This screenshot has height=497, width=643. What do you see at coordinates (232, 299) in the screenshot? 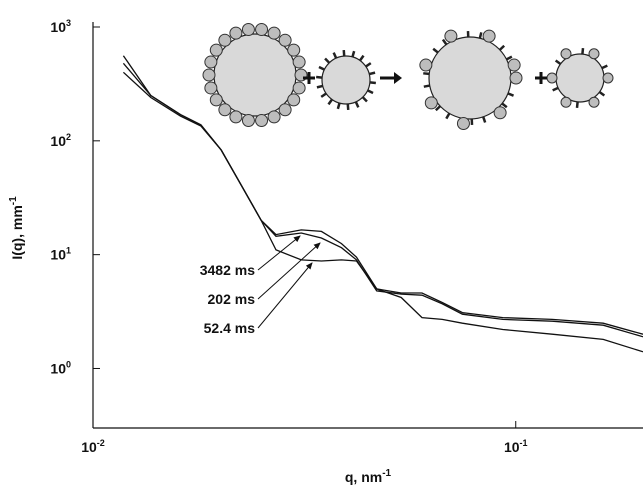
I see `series-label: 202 ms` at bounding box center [232, 299].